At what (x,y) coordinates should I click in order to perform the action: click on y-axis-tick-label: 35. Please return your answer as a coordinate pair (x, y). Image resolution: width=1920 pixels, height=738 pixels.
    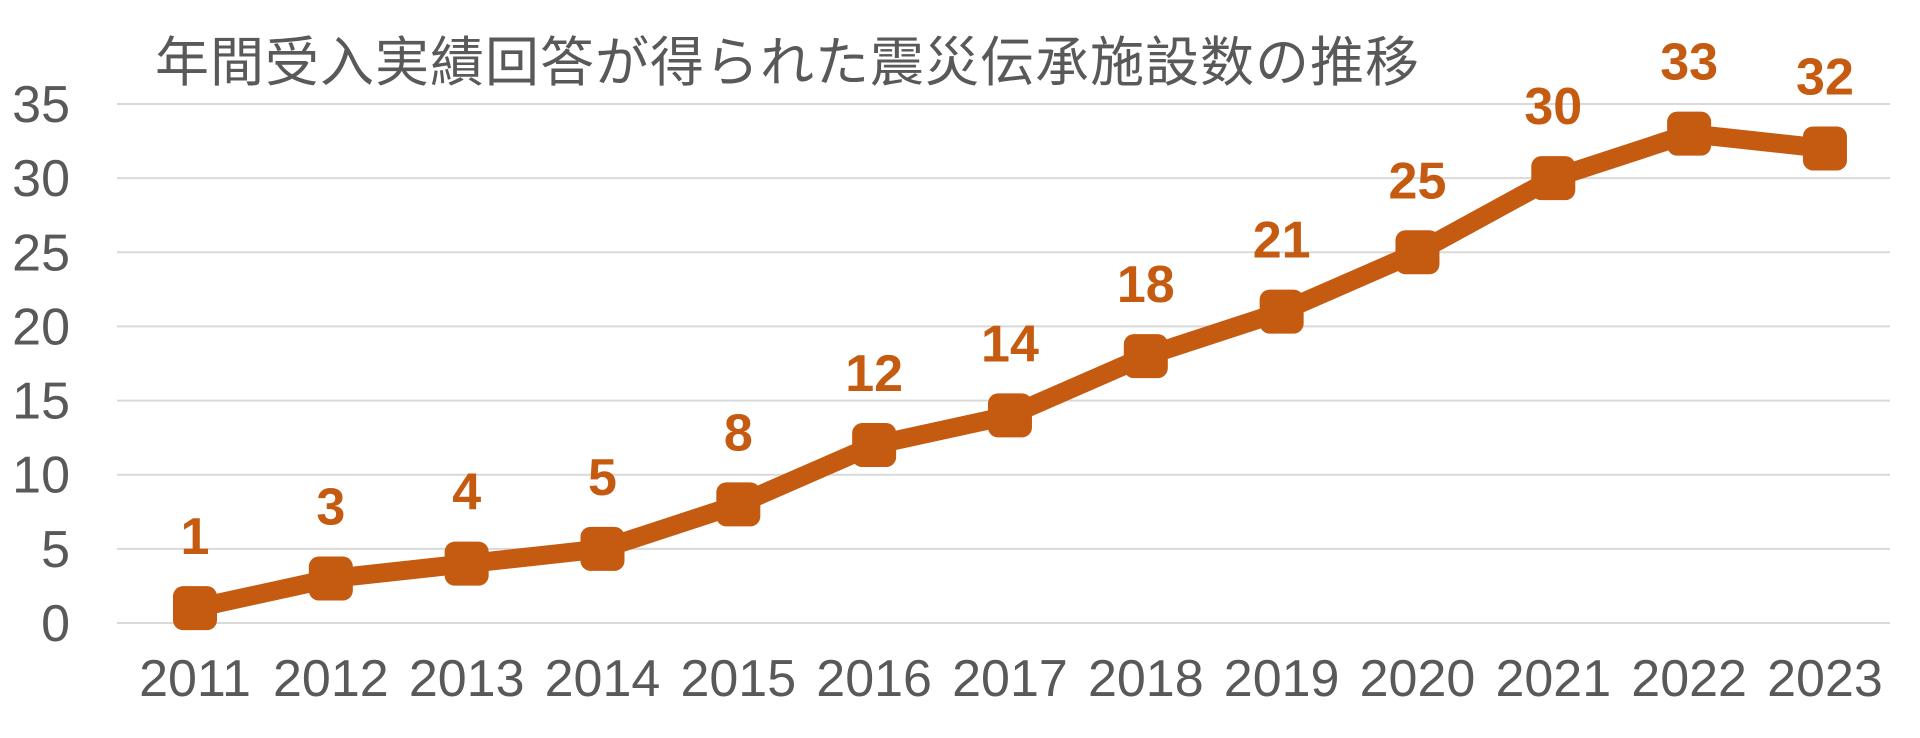
    Looking at the image, I should click on (41, 105).